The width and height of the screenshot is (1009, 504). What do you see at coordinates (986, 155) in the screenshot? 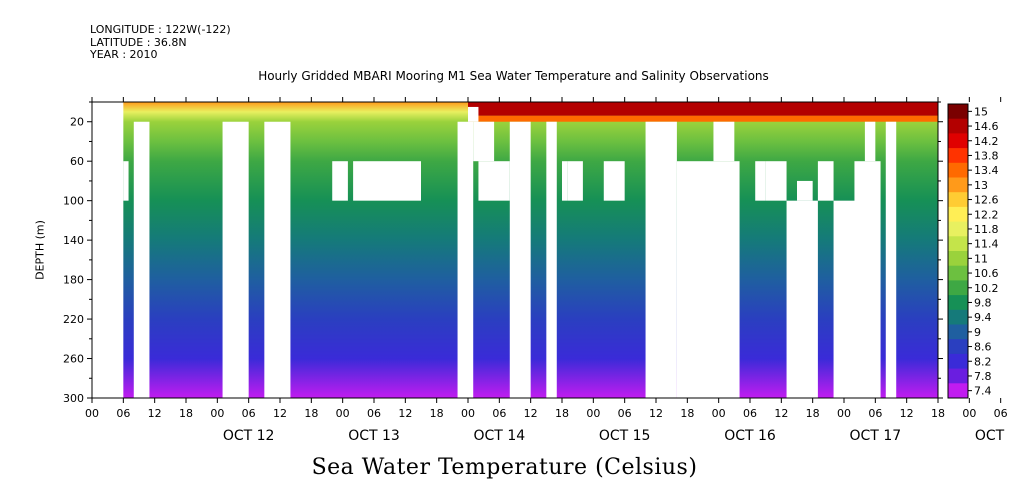
I see `colorbar-label: 13.8` at bounding box center [986, 155].